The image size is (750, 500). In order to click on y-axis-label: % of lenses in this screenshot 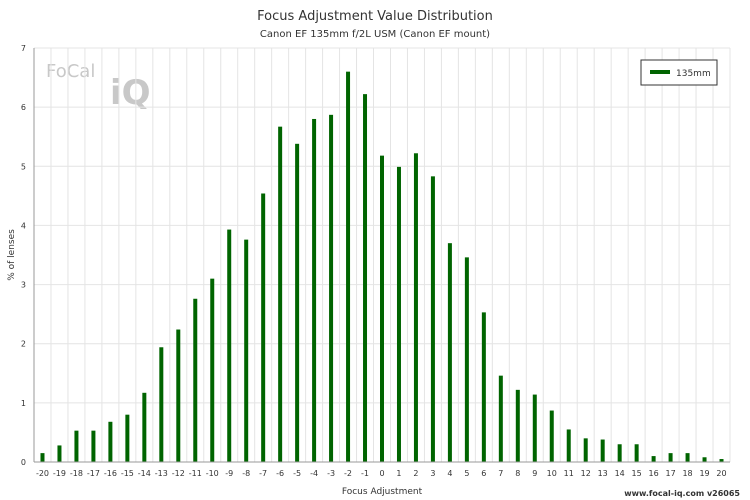, I will do `click(12, 255)`.